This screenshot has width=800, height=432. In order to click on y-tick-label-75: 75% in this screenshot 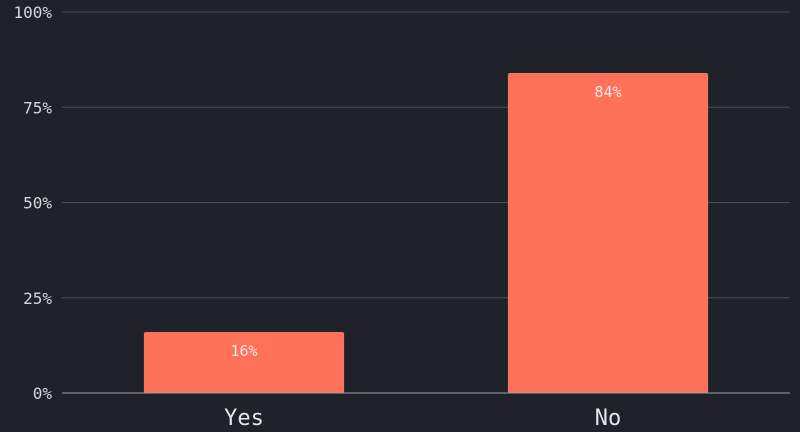, I will do `click(37, 107)`.